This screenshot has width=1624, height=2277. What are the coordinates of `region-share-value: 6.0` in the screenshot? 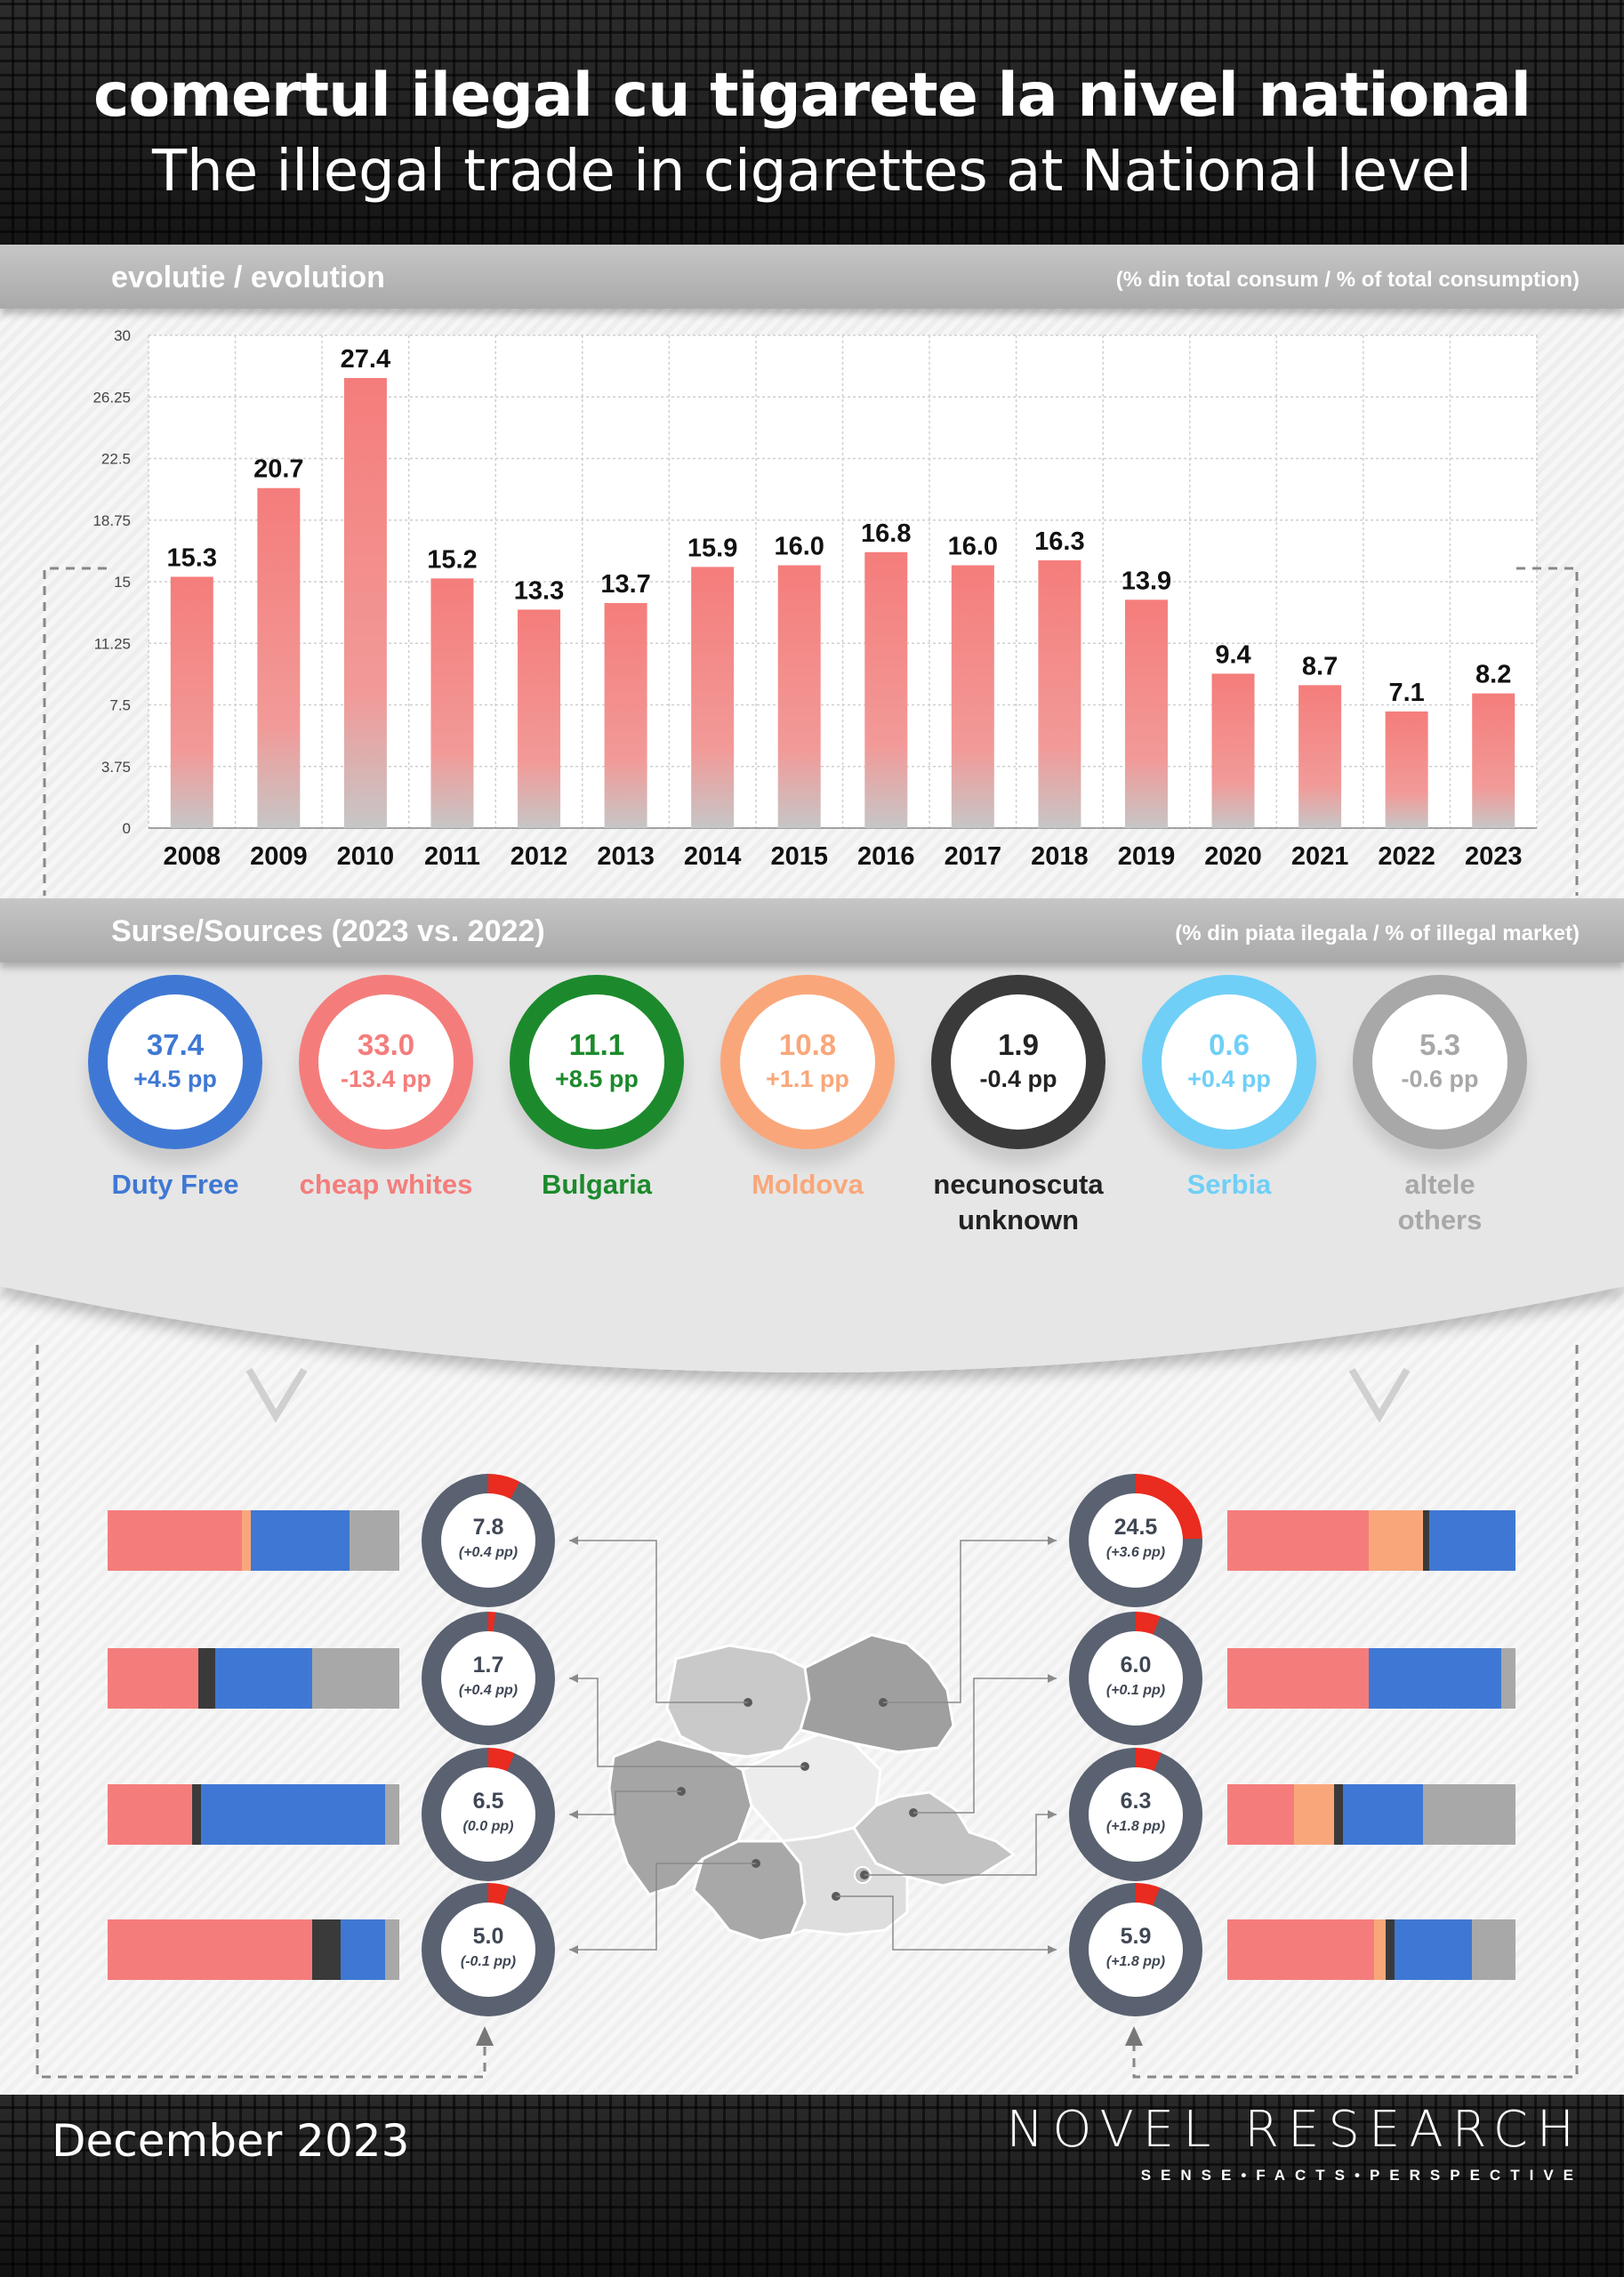 It's located at (1136, 1665).